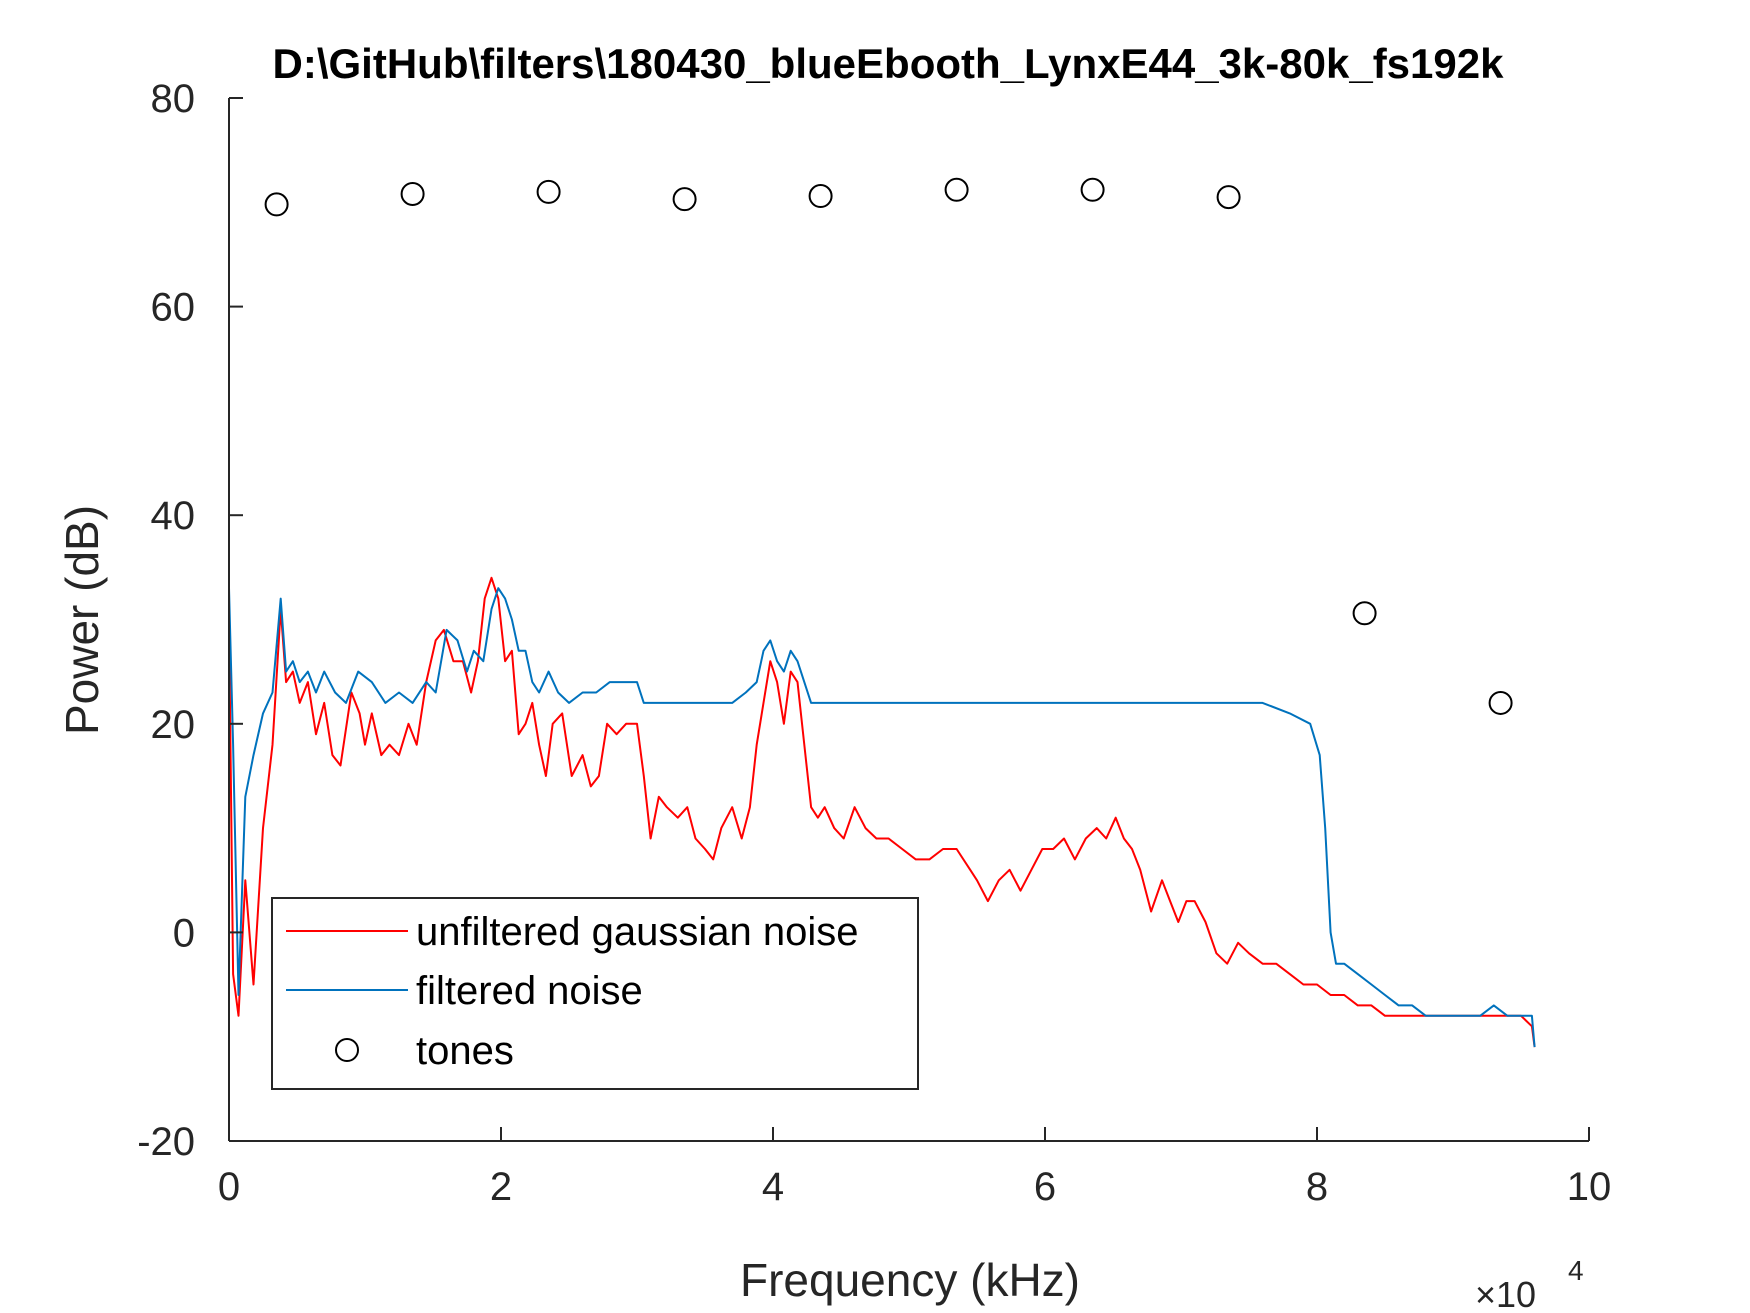 The width and height of the screenshot is (1750, 1313). I want to click on y-tick-label: 80, so click(173, 99).